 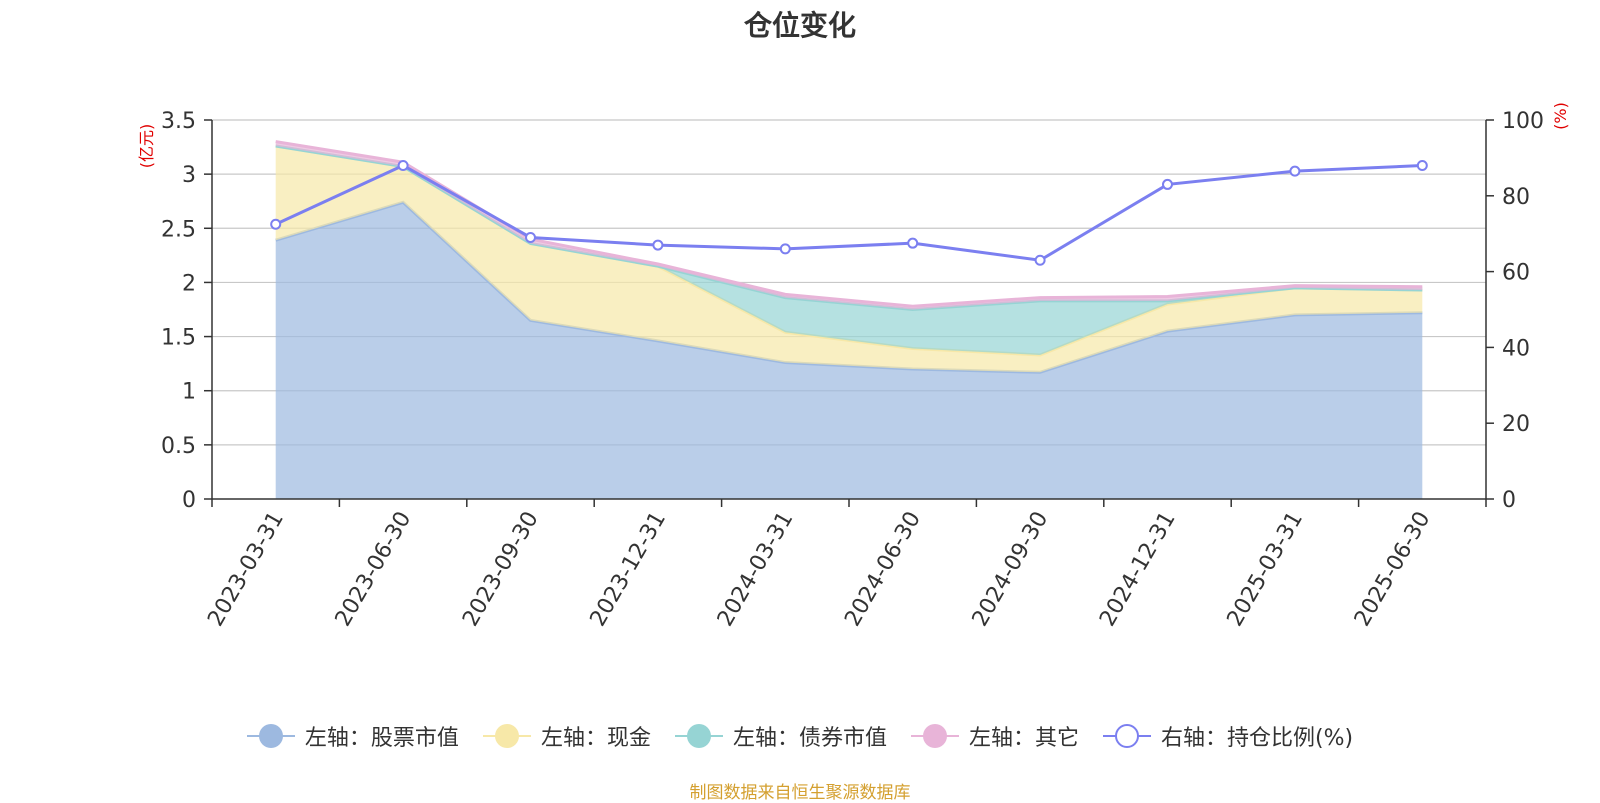 I want to click on legend-label: 左轴：股票市值, so click(x=381, y=738).